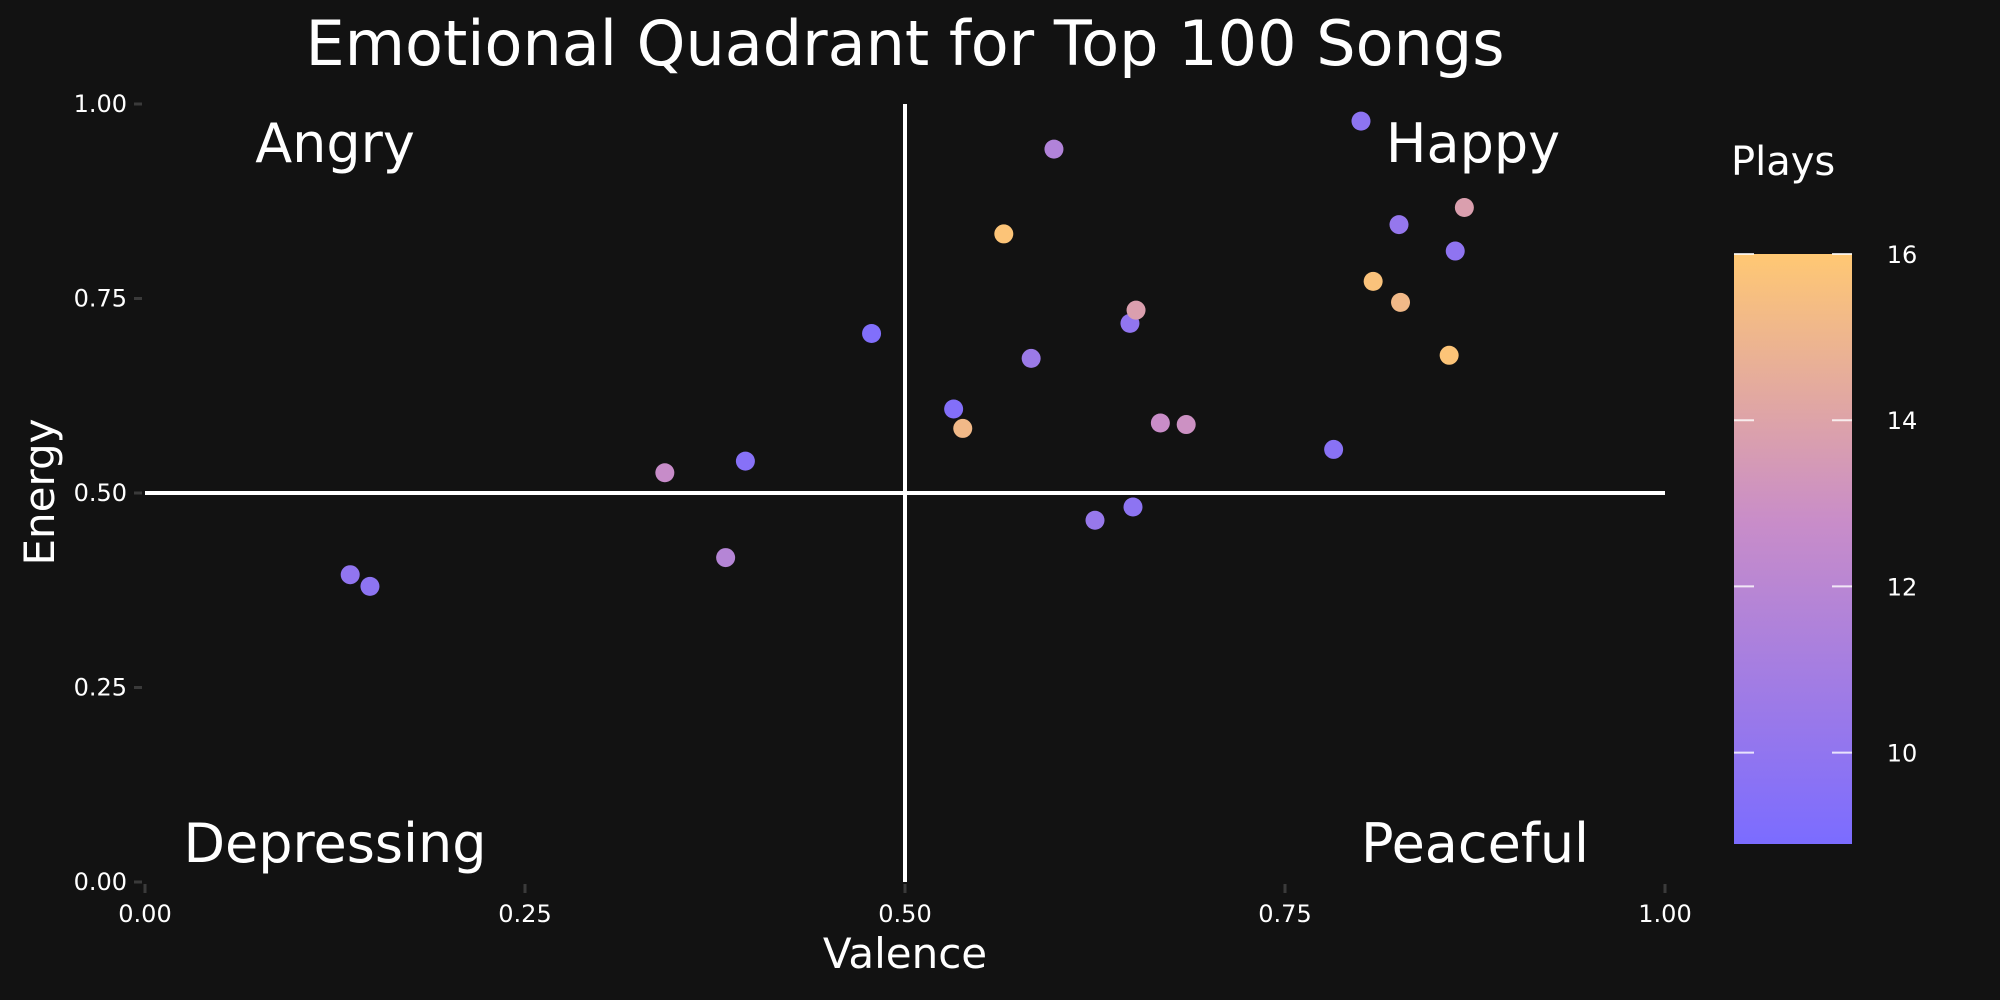  Describe the element at coordinates (100, 882) in the screenshot. I see `y-tick-label: 0.00` at that location.